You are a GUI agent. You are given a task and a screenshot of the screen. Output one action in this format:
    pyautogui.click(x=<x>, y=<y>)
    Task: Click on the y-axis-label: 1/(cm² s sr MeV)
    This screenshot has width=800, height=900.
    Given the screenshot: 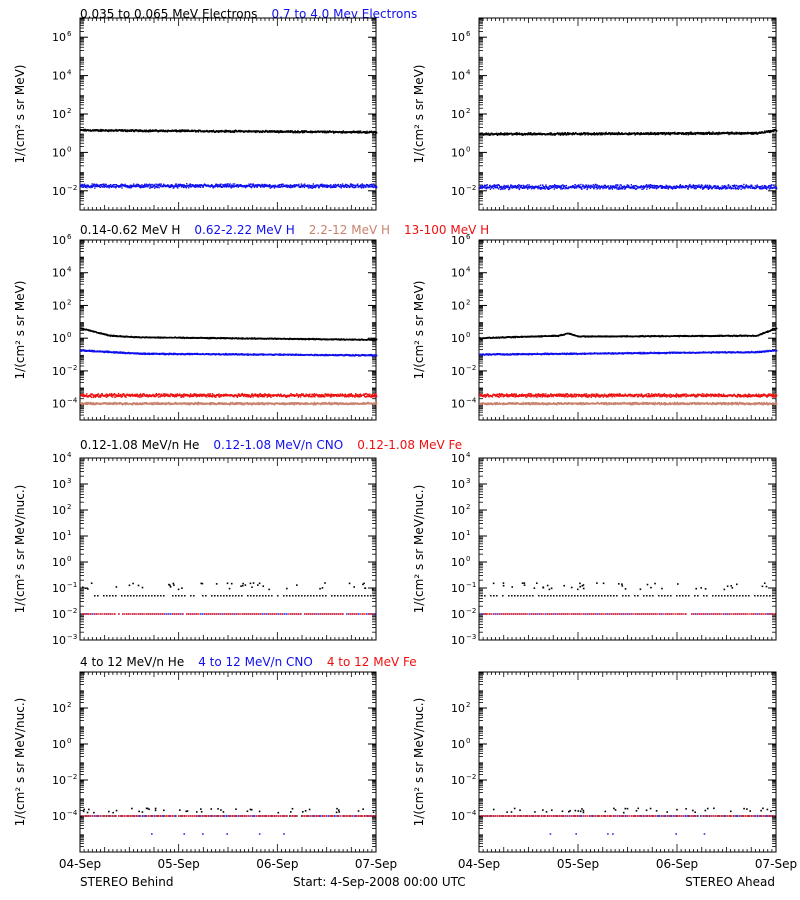 What is the action you would take?
    pyautogui.click(x=419, y=114)
    